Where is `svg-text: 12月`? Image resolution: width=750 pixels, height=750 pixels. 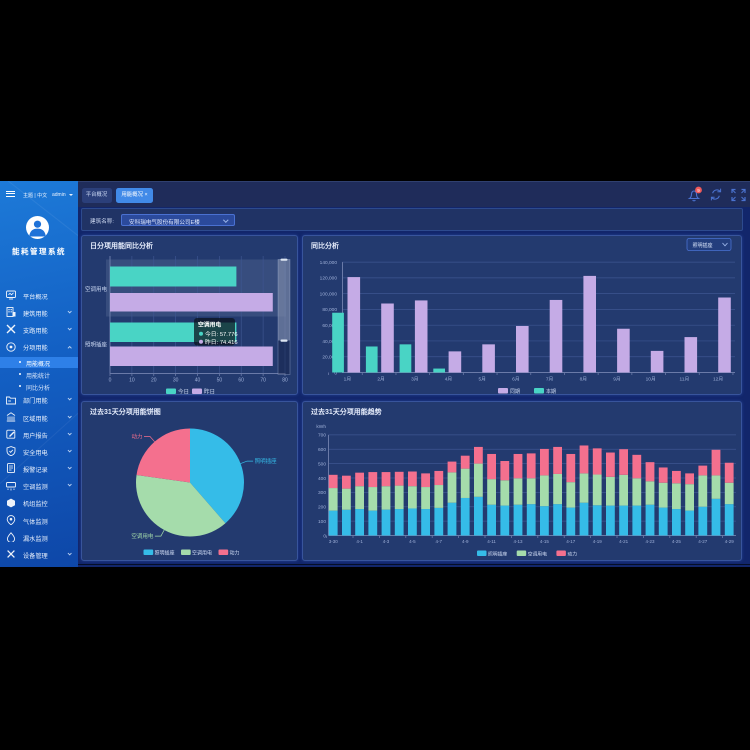 svg-text: 12月 is located at coordinates (718, 379).